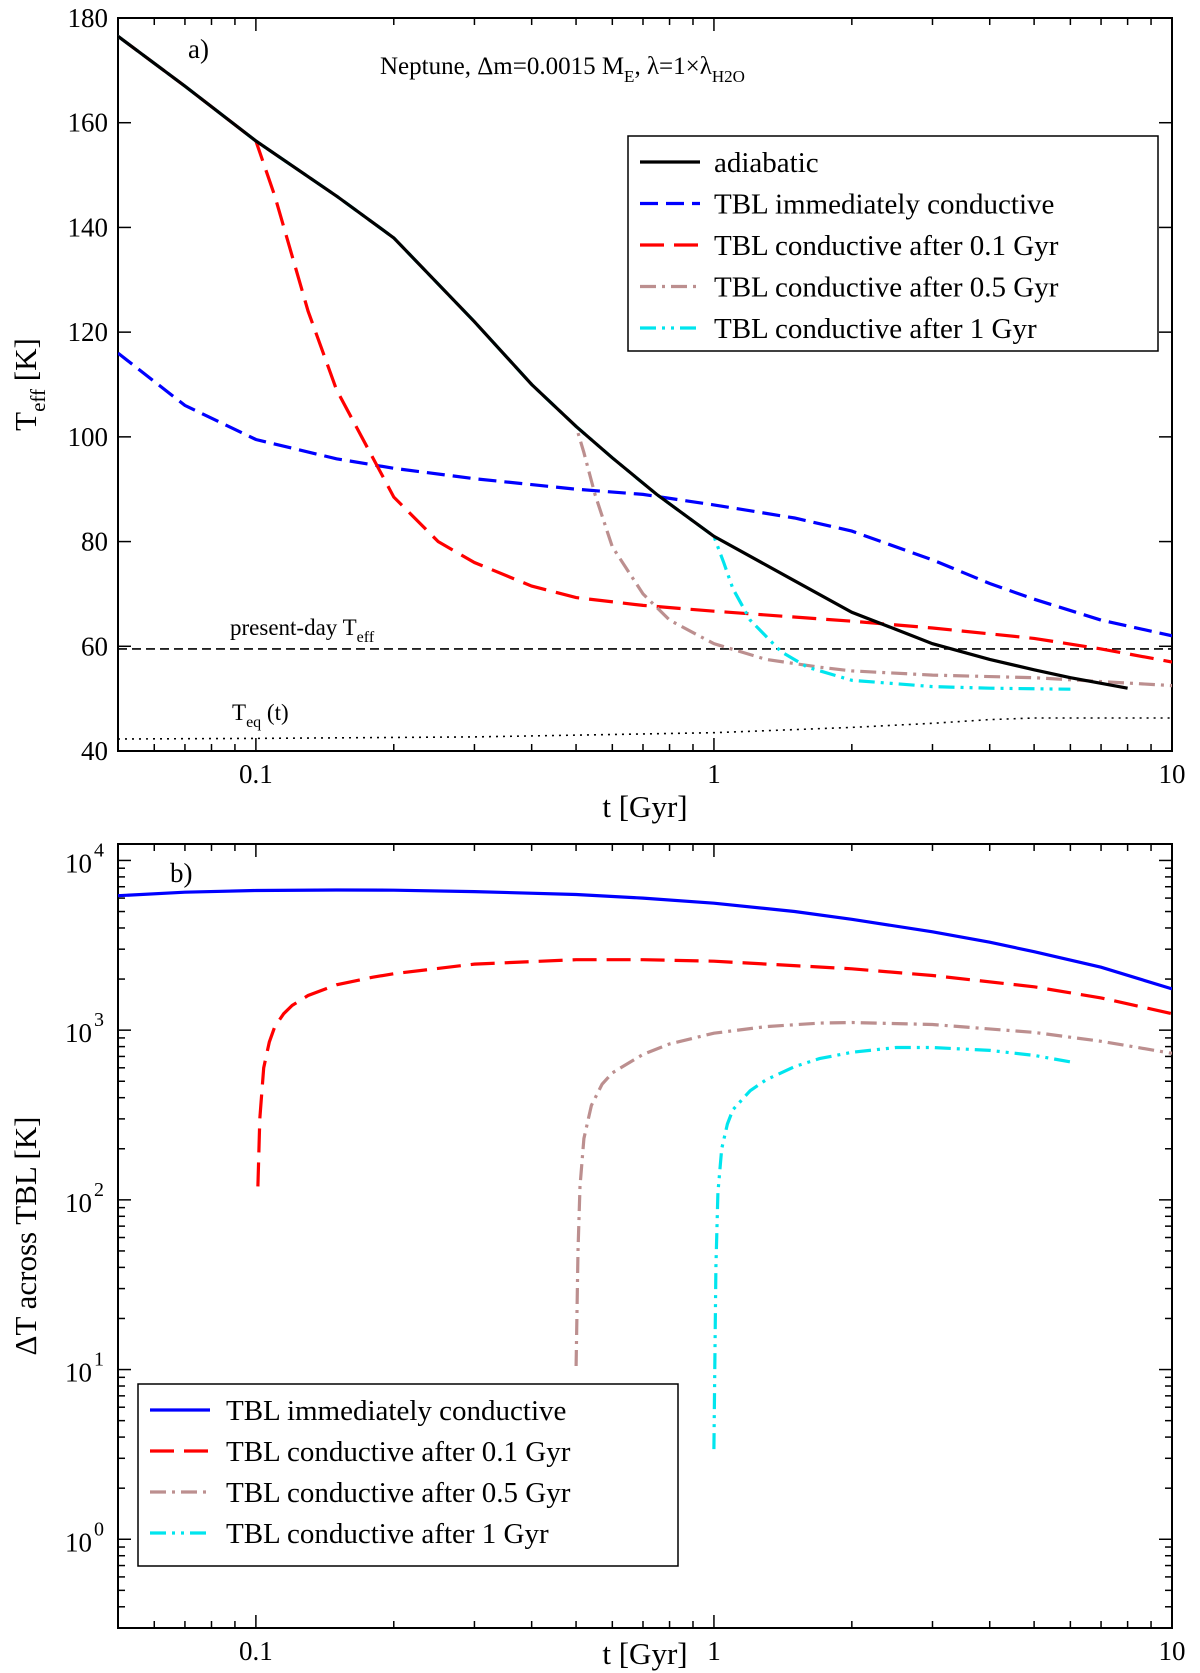 The height and width of the screenshot is (1673, 1200). I want to click on panel-a-x-tick-label: 10, so click(1172, 774).